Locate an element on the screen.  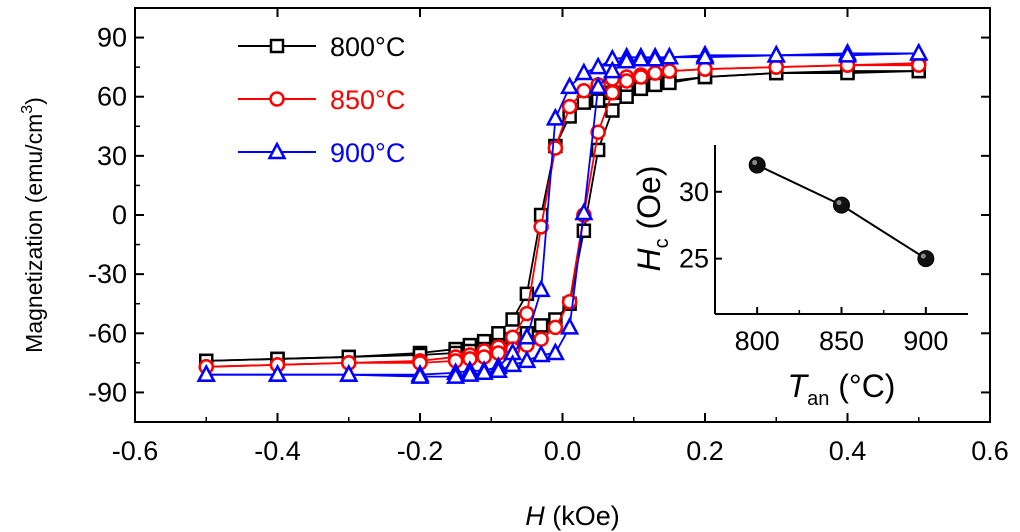
legend-label: 900°C is located at coordinates (367, 153).